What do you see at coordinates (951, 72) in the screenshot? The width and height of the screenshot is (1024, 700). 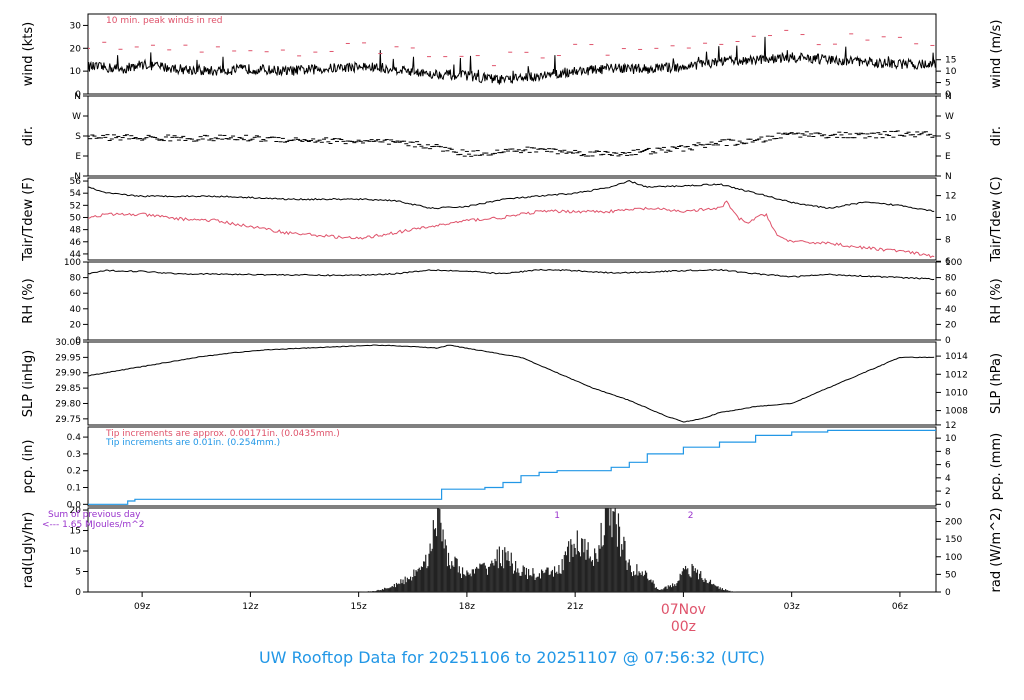 I see `right-tick-label-wind: 10` at bounding box center [951, 72].